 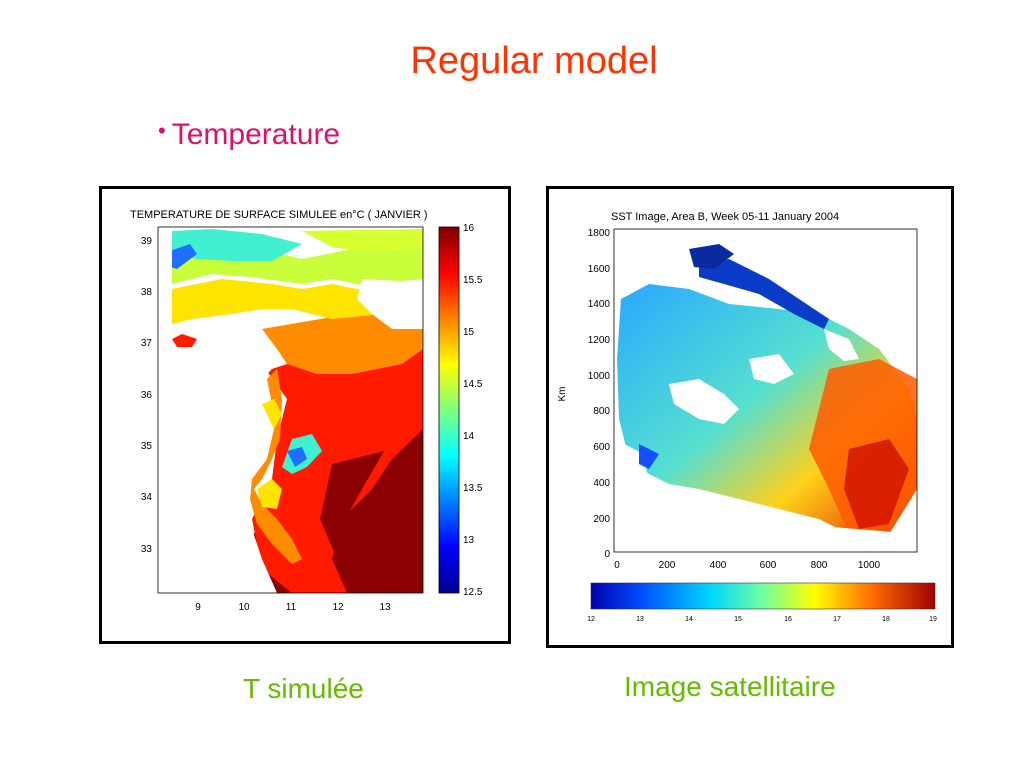 I want to click on left-colorbar-ticks: 16 15.5 15 14.5 14 13.5 13 12.5, so click(x=473, y=410).